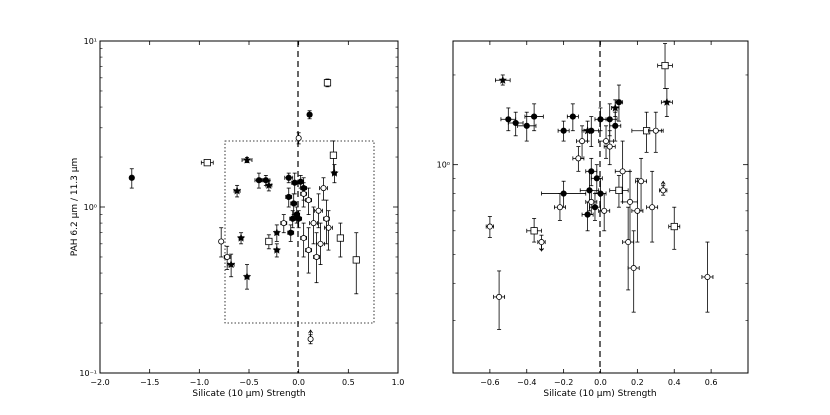 This screenshot has height=415, width=830. I want to click on left-y-axis-label: PAH 6.2 μm / 11.3 μm, so click(75, 207).